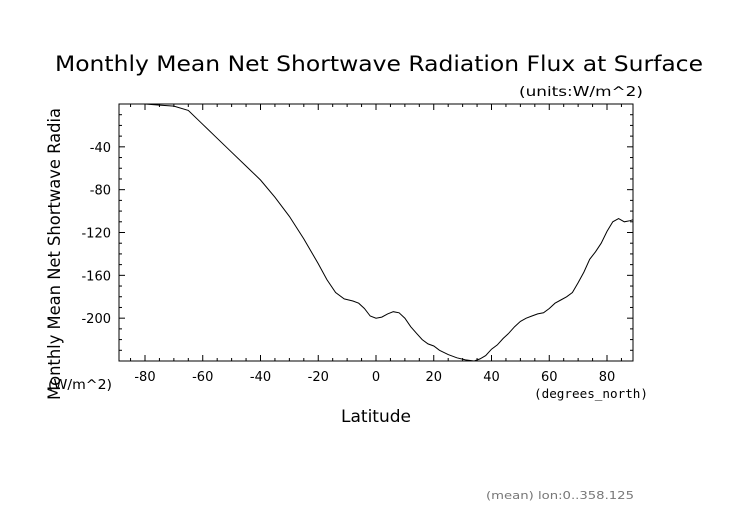 This screenshot has height=532, width=752. Describe the element at coordinates (318, 377) in the screenshot. I see `x-tick-label: -20` at that location.